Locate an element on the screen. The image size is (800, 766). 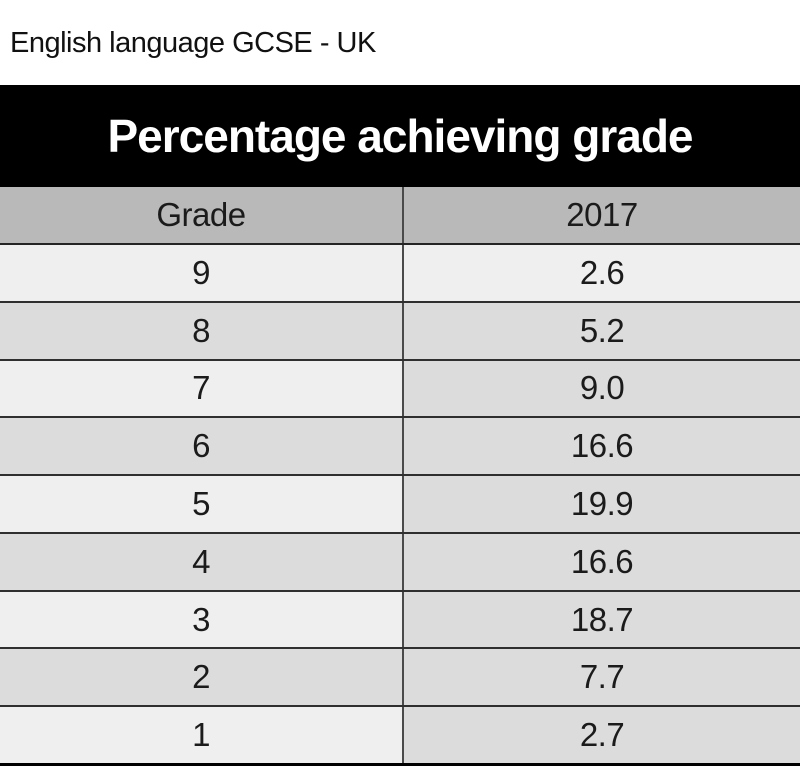
value-cell: 7.7 is located at coordinates (601, 677).